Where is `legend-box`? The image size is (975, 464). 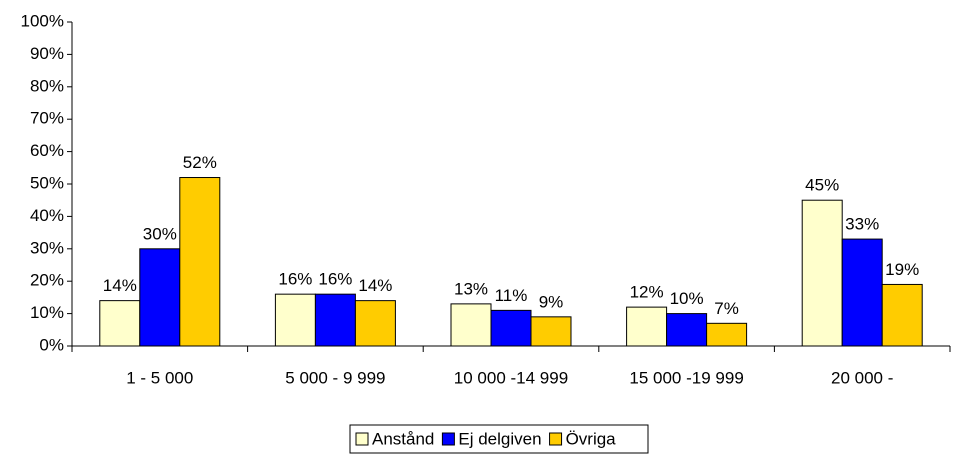
legend-box is located at coordinates (499, 439).